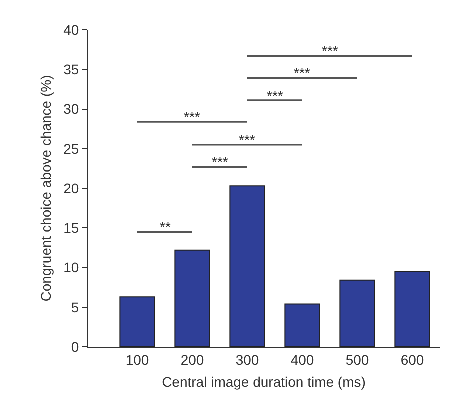 This screenshot has width=462, height=409. Describe the element at coordinates (75, 346) in the screenshot. I see `y-tick-label: 0` at that location.